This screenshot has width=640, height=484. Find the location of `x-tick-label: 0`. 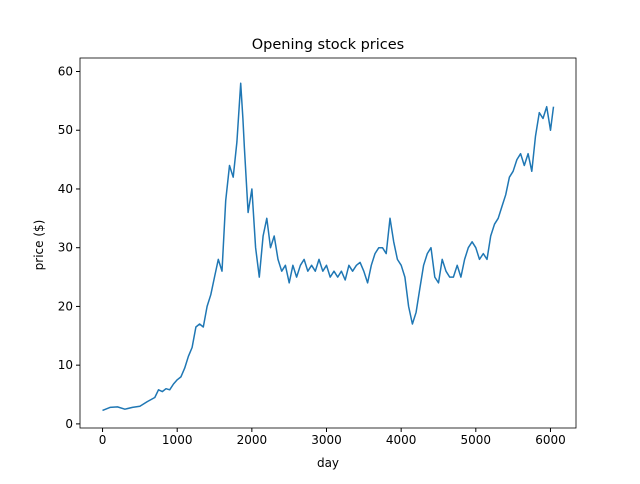

x-tick-label: 0 is located at coordinates (103, 440).